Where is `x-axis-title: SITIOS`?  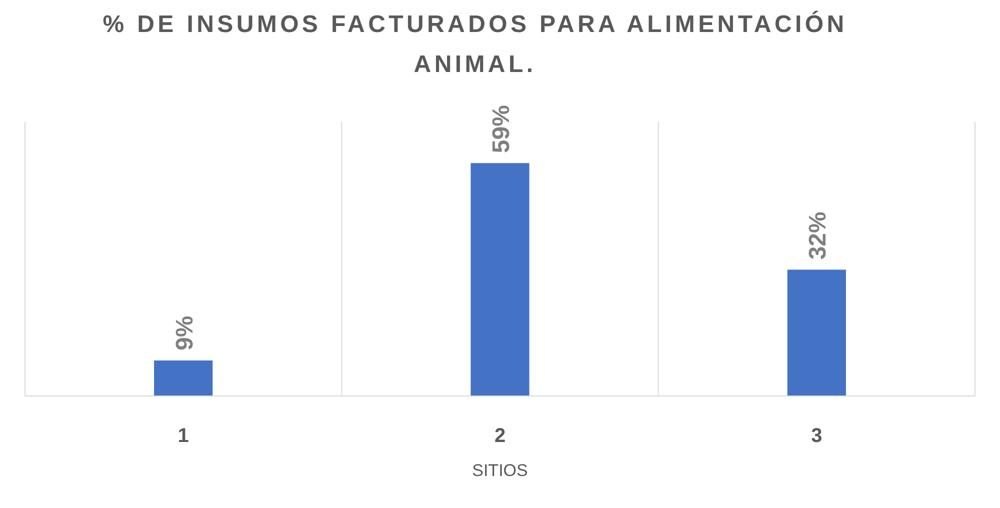 x-axis-title: SITIOS is located at coordinates (500, 470).